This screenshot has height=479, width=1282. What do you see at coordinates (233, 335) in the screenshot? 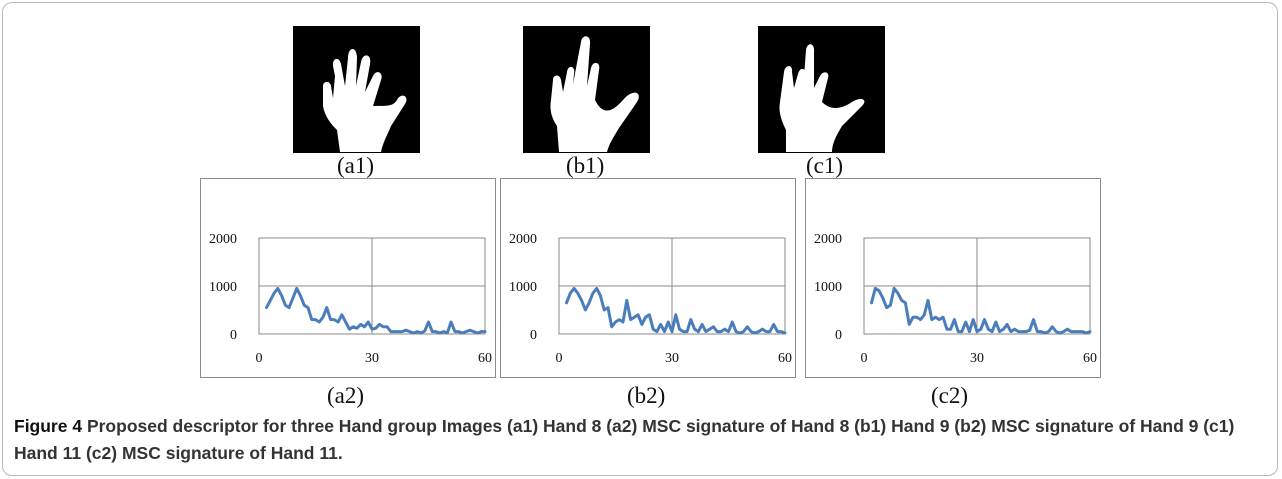
I see `y-tick-label-a2: 0` at bounding box center [233, 335].